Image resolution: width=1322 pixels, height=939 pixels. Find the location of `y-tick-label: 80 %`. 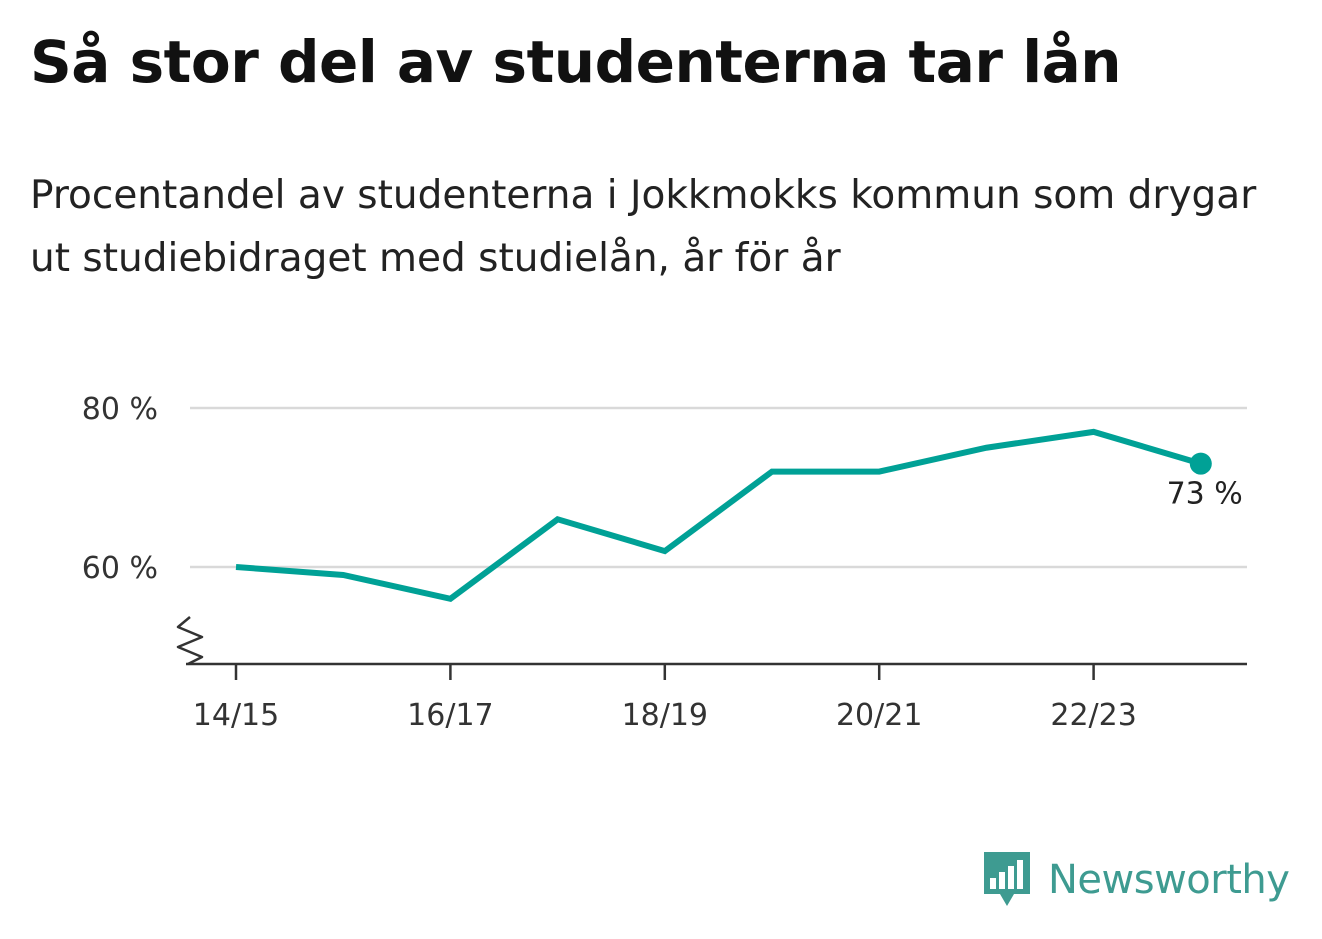

y-tick-label: 80 % is located at coordinates (120, 409).